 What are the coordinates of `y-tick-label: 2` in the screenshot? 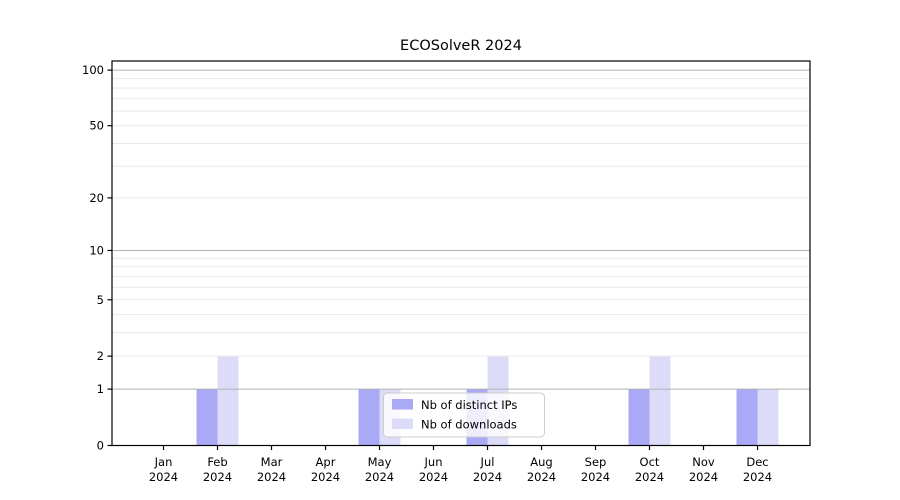 It's located at (100, 356).